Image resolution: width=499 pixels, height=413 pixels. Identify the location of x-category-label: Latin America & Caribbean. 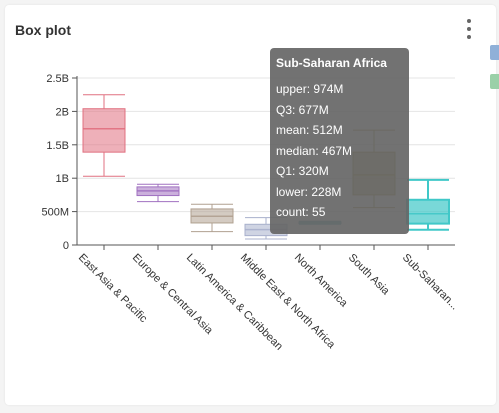
(234, 302).